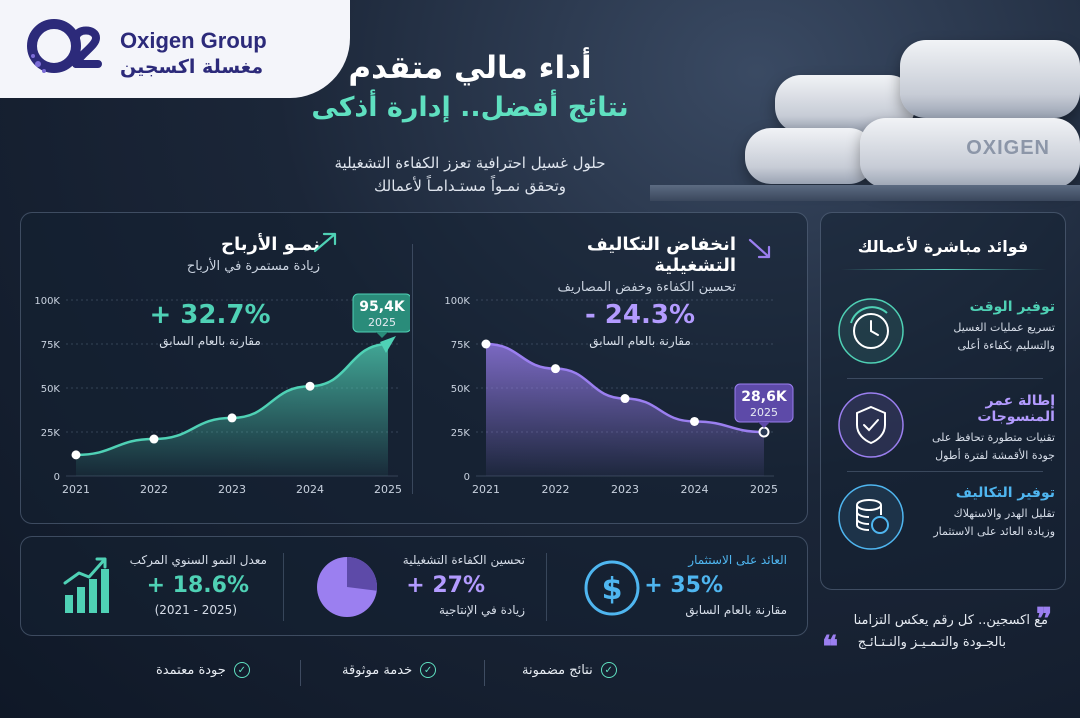  I want to click on kpi-note: زيادة في الإنتاجية, so click(481, 610).